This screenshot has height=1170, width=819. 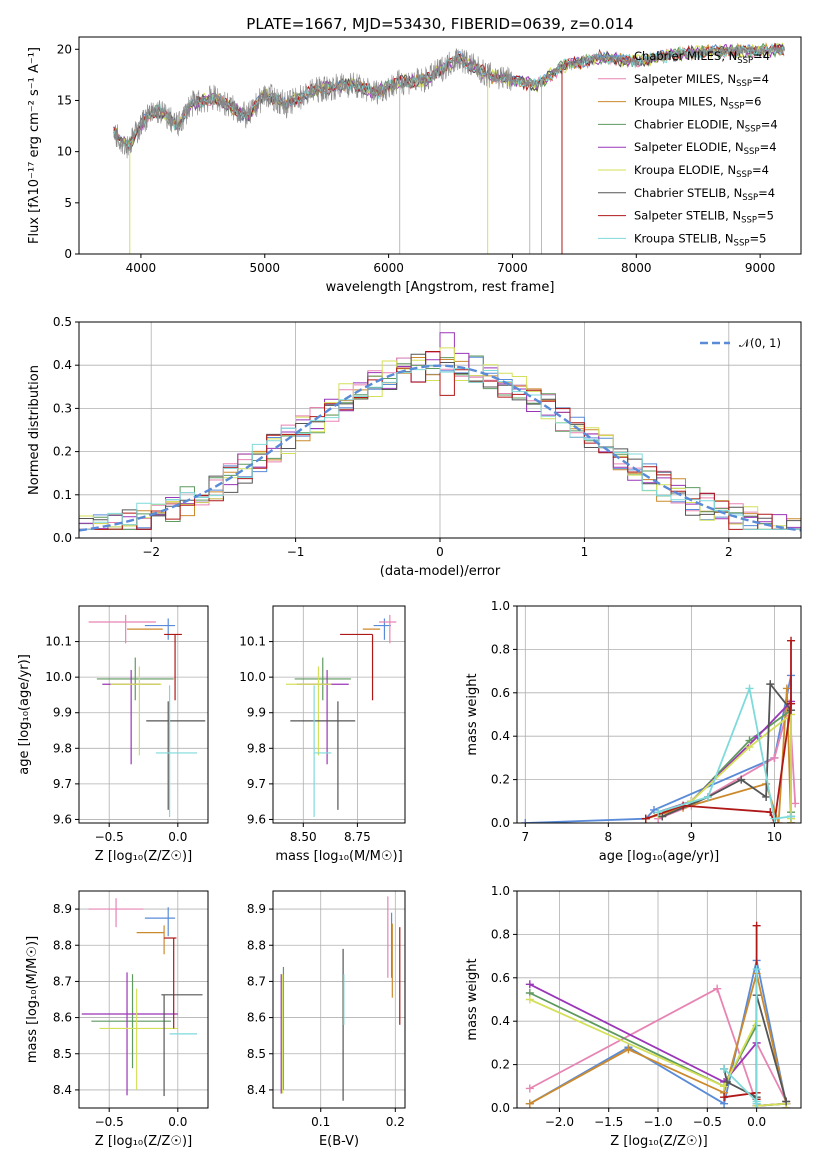 I want to click on x-tick-label: 0, so click(x=440, y=552).